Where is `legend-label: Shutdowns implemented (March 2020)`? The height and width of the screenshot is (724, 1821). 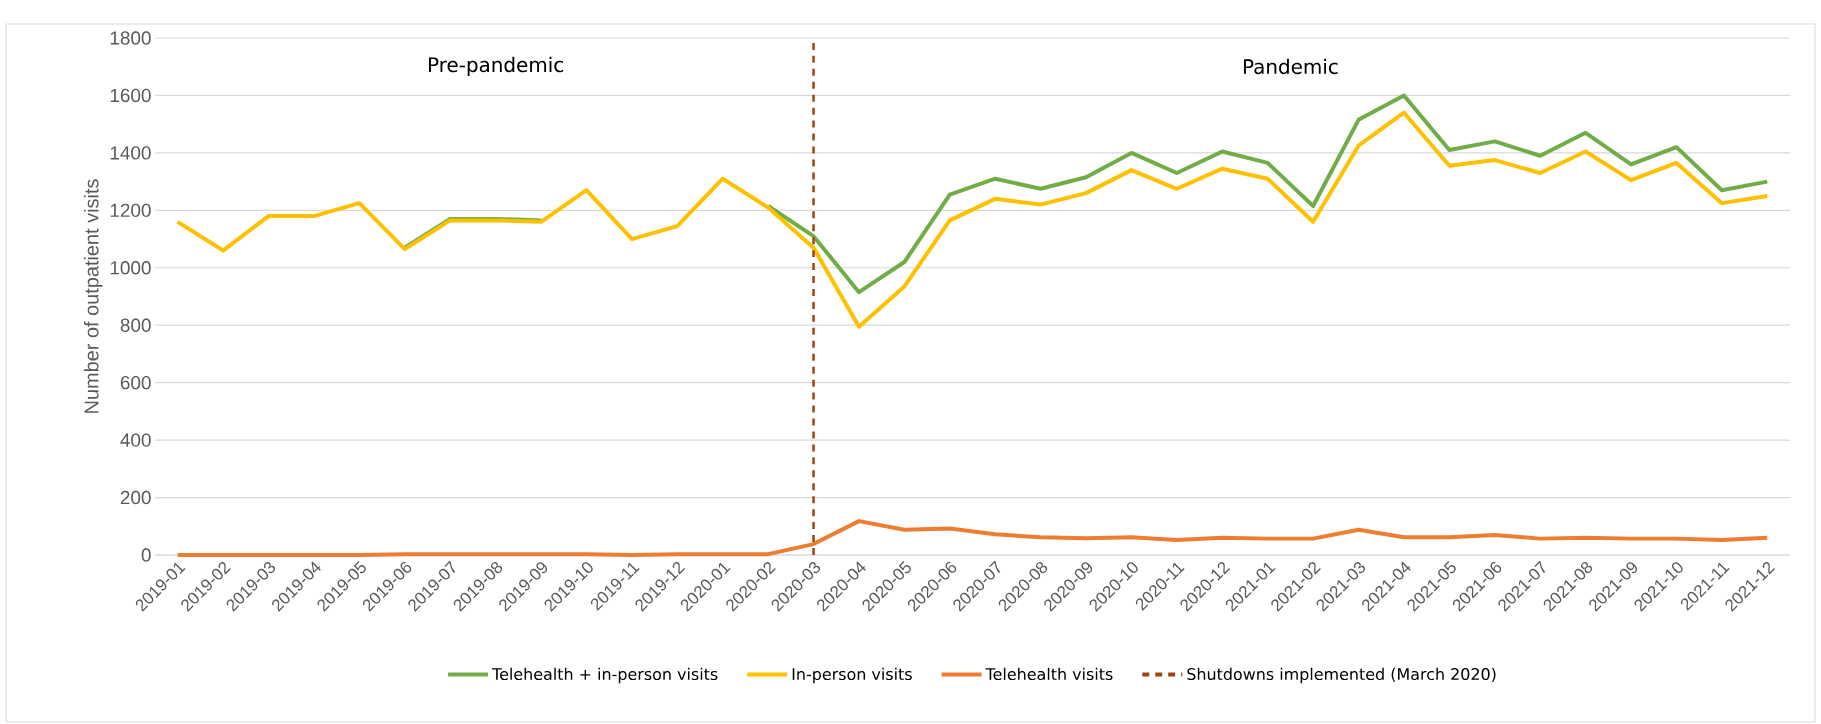
legend-label: Shutdowns implemented (March 2020) is located at coordinates (1341, 675).